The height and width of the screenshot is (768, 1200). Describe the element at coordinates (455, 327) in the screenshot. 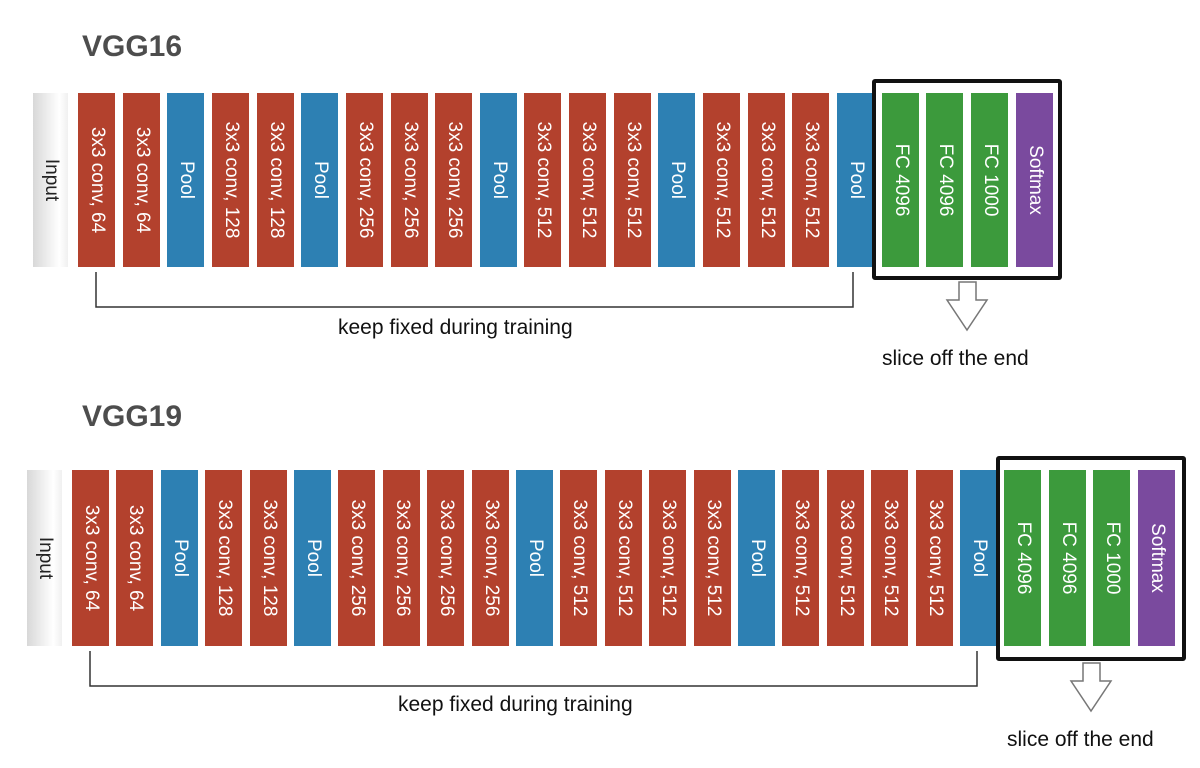

I see `vgg16-fixed-caption: keep fixed during training` at that location.